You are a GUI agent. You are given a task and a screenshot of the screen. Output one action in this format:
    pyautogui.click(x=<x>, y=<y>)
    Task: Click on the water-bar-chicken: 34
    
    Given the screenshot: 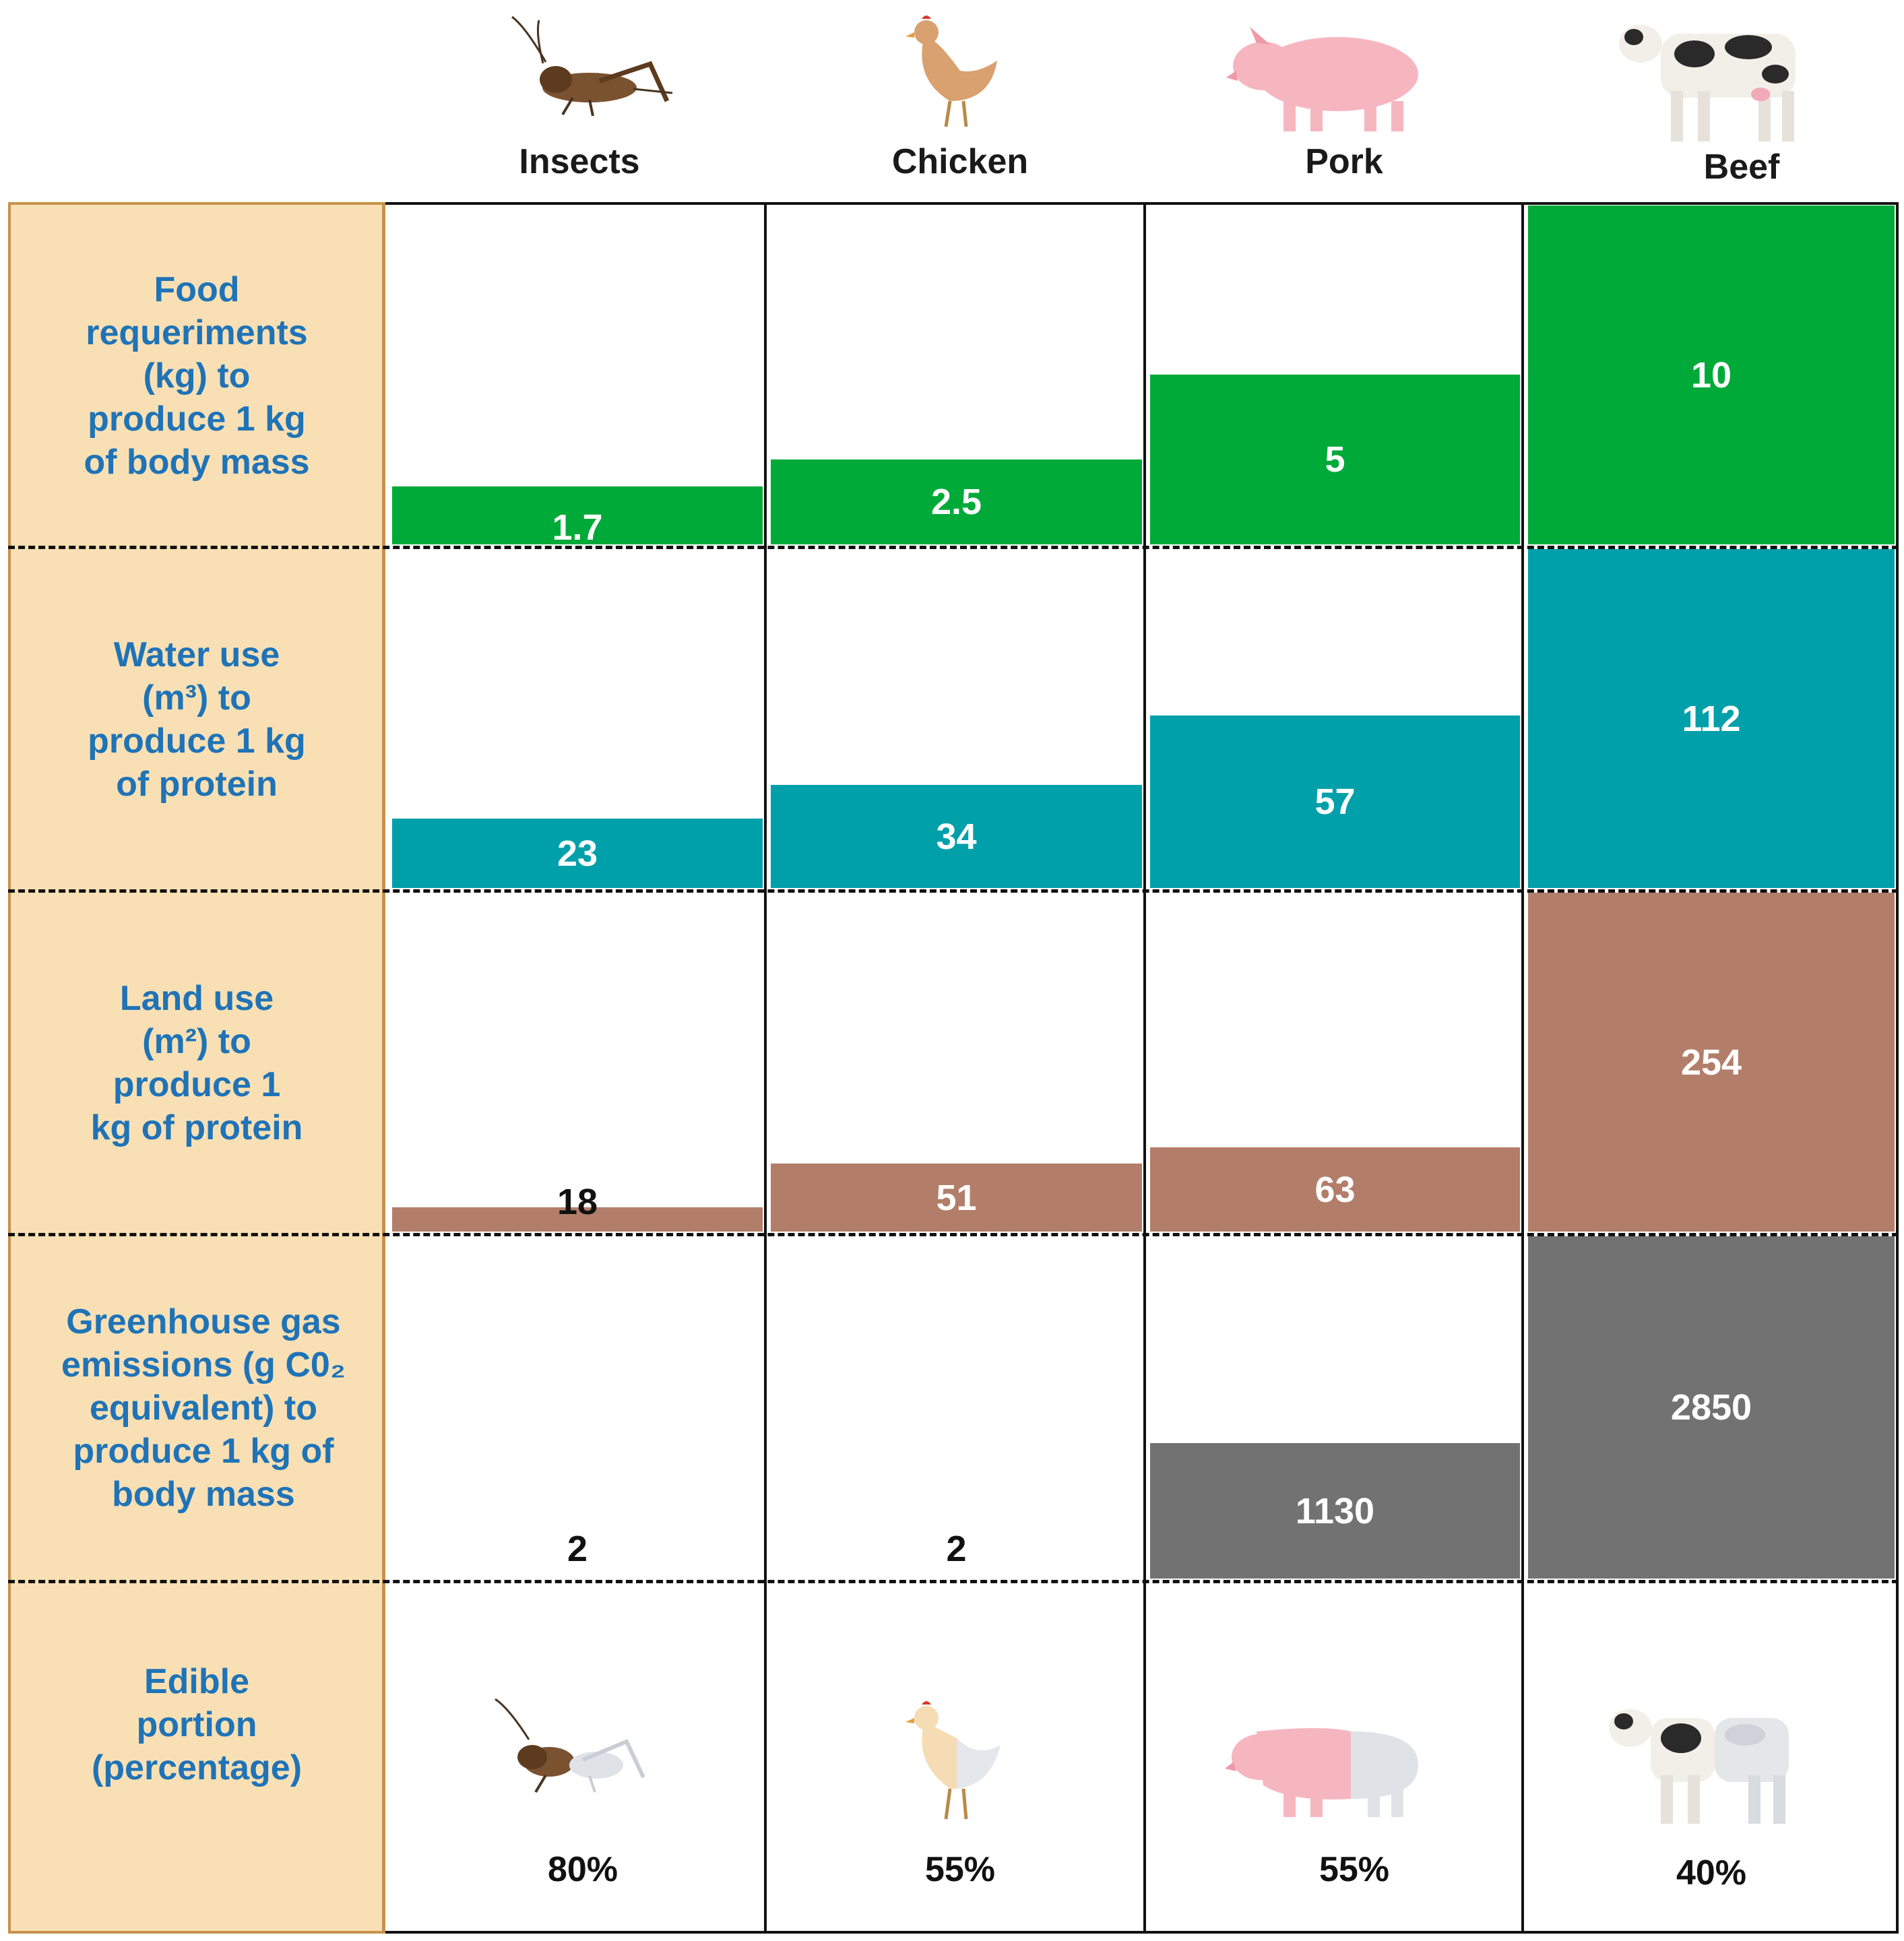 What is the action you would take?
    pyautogui.click(x=956, y=836)
    